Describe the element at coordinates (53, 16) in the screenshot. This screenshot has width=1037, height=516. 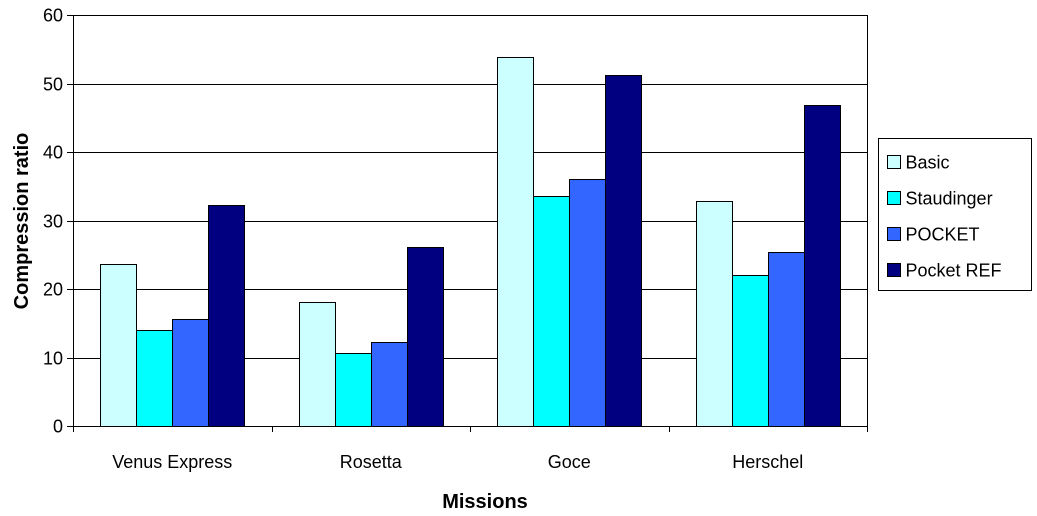
I see `y-tick-label: 60` at that location.